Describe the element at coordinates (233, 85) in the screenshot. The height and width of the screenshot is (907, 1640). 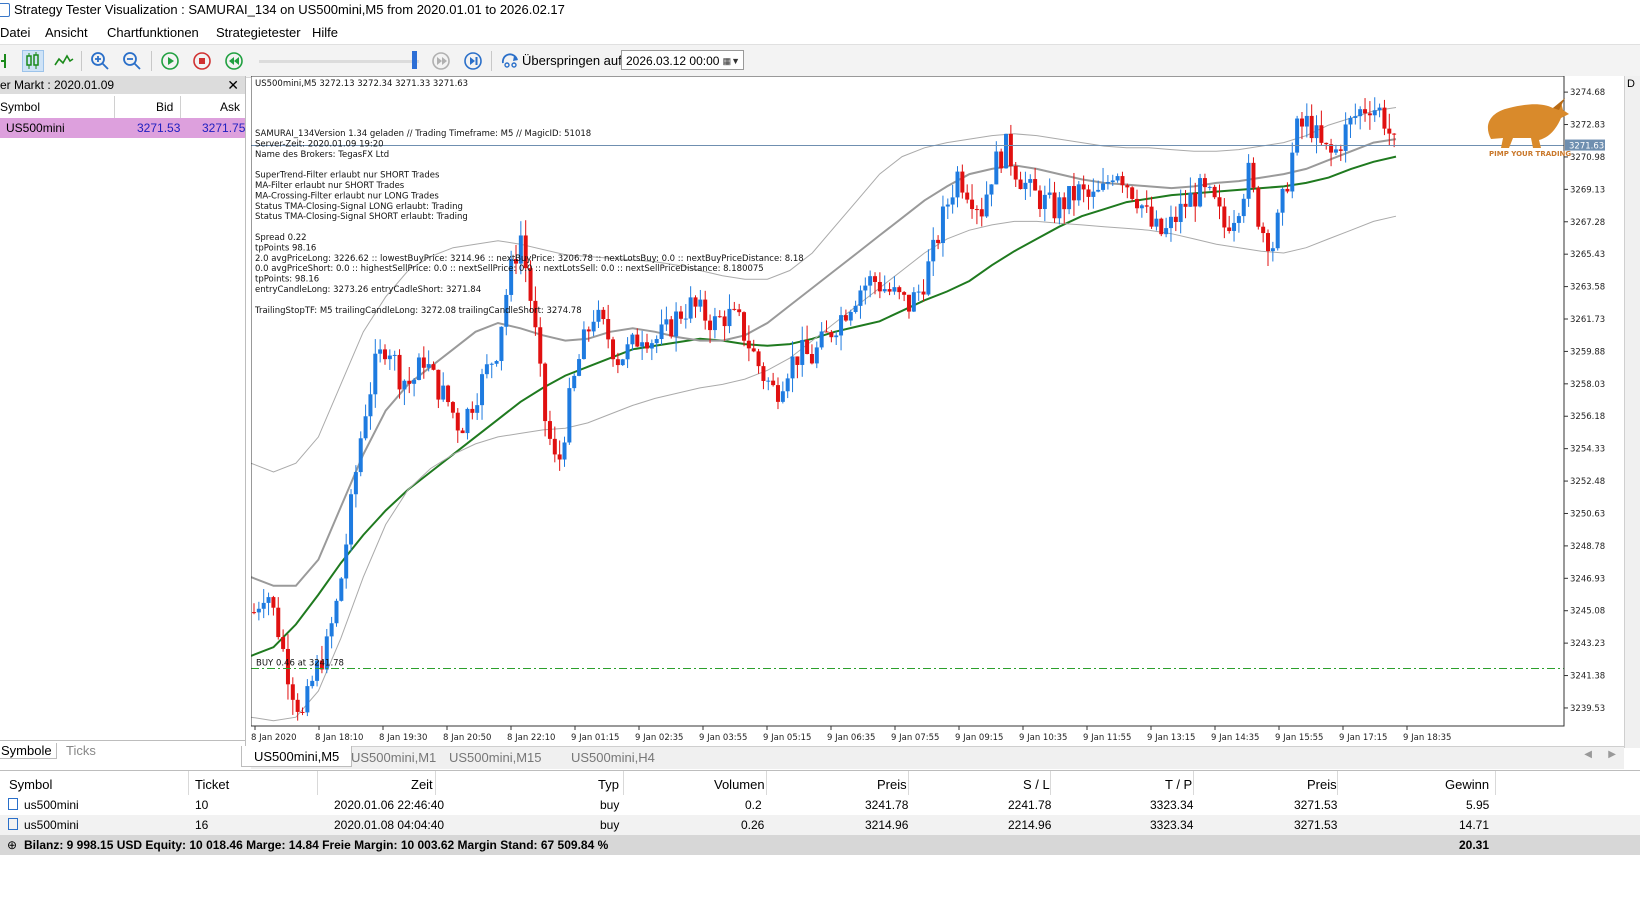
I see `close-icon: ✕` at that location.